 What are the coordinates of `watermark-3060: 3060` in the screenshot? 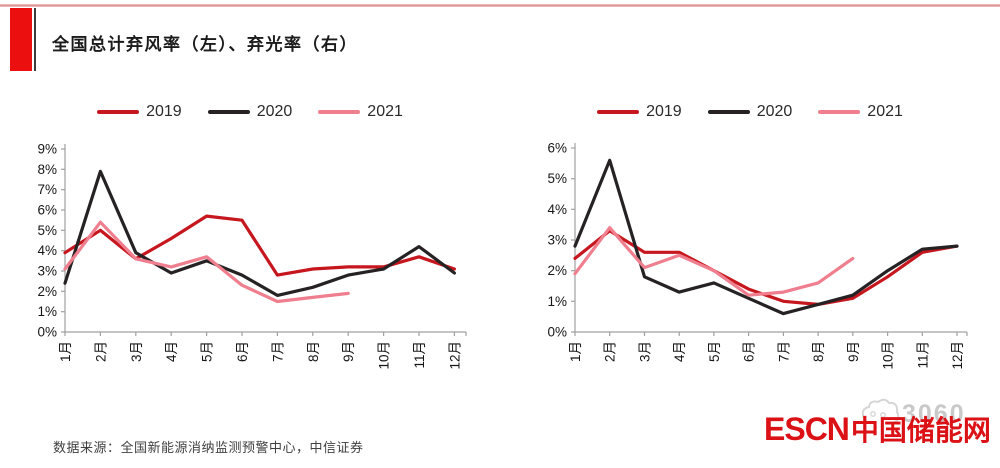 It's located at (934, 414).